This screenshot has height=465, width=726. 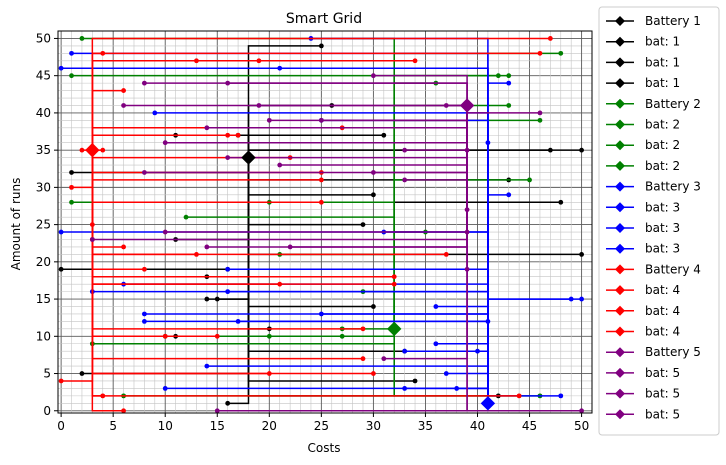 What do you see at coordinates (43, 262) in the screenshot?
I see `y-tick-label: 20` at bounding box center [43, 262].